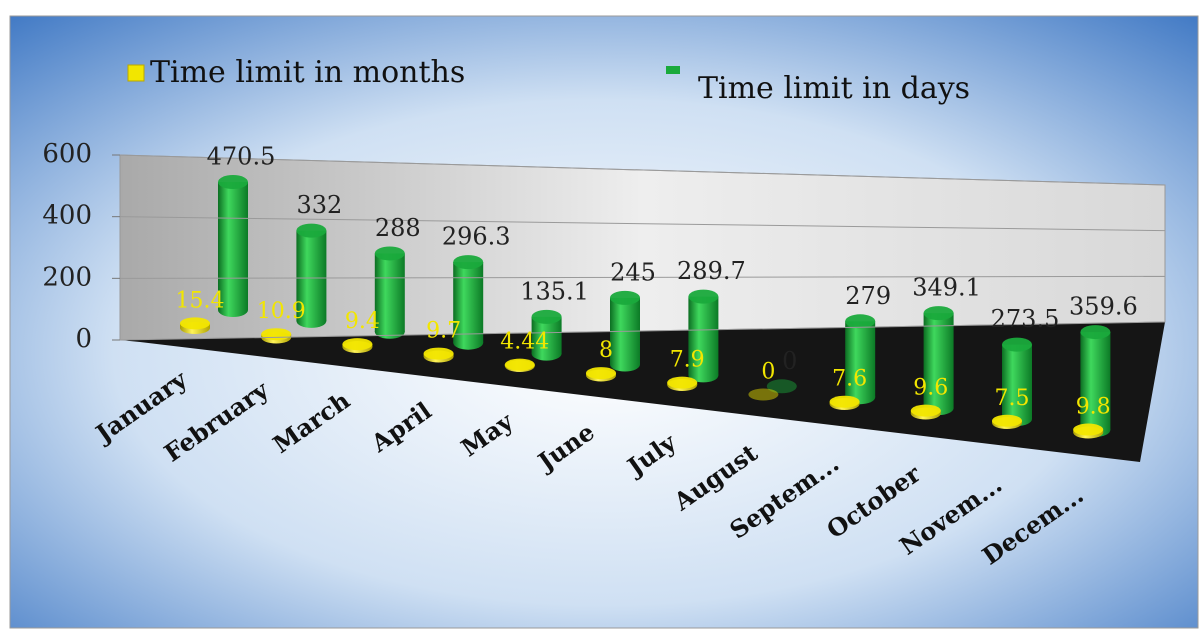 The width and height of the screenshot is (1204, 634). Describe the element at coordinates (443, 331) in the screenshot. I see `data-label: 9.7` at that location.